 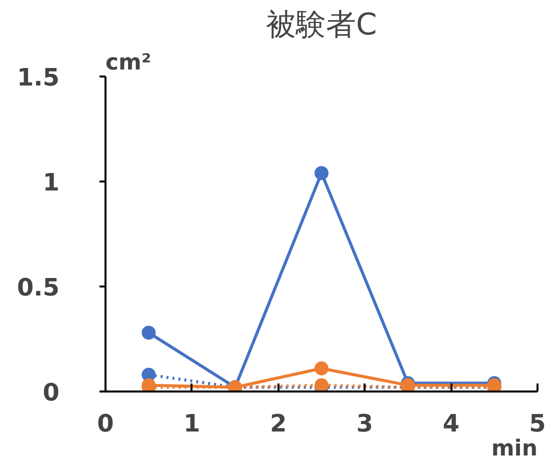 I want to click on x-tick-label: 4, so click(x=451, y=424).